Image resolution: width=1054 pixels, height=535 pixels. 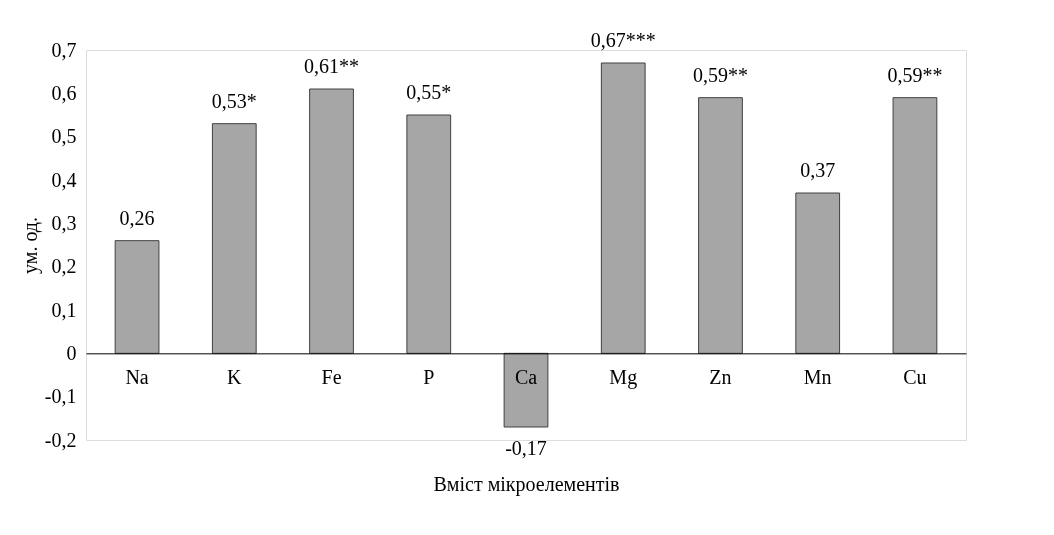 I want to click on x-tick-label: P, so click(x=429, y=376).